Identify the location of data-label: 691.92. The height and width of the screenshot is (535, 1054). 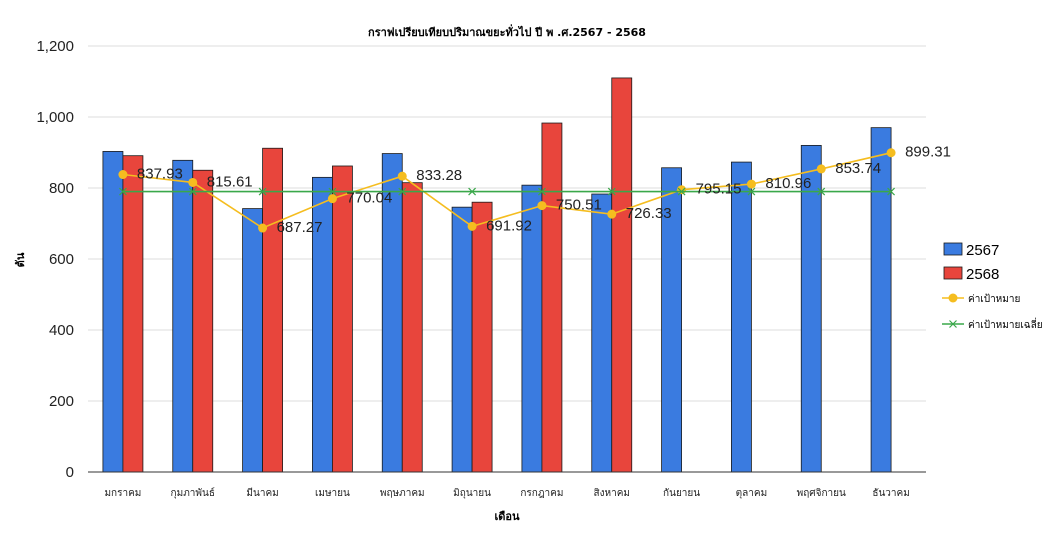
(509, 225).